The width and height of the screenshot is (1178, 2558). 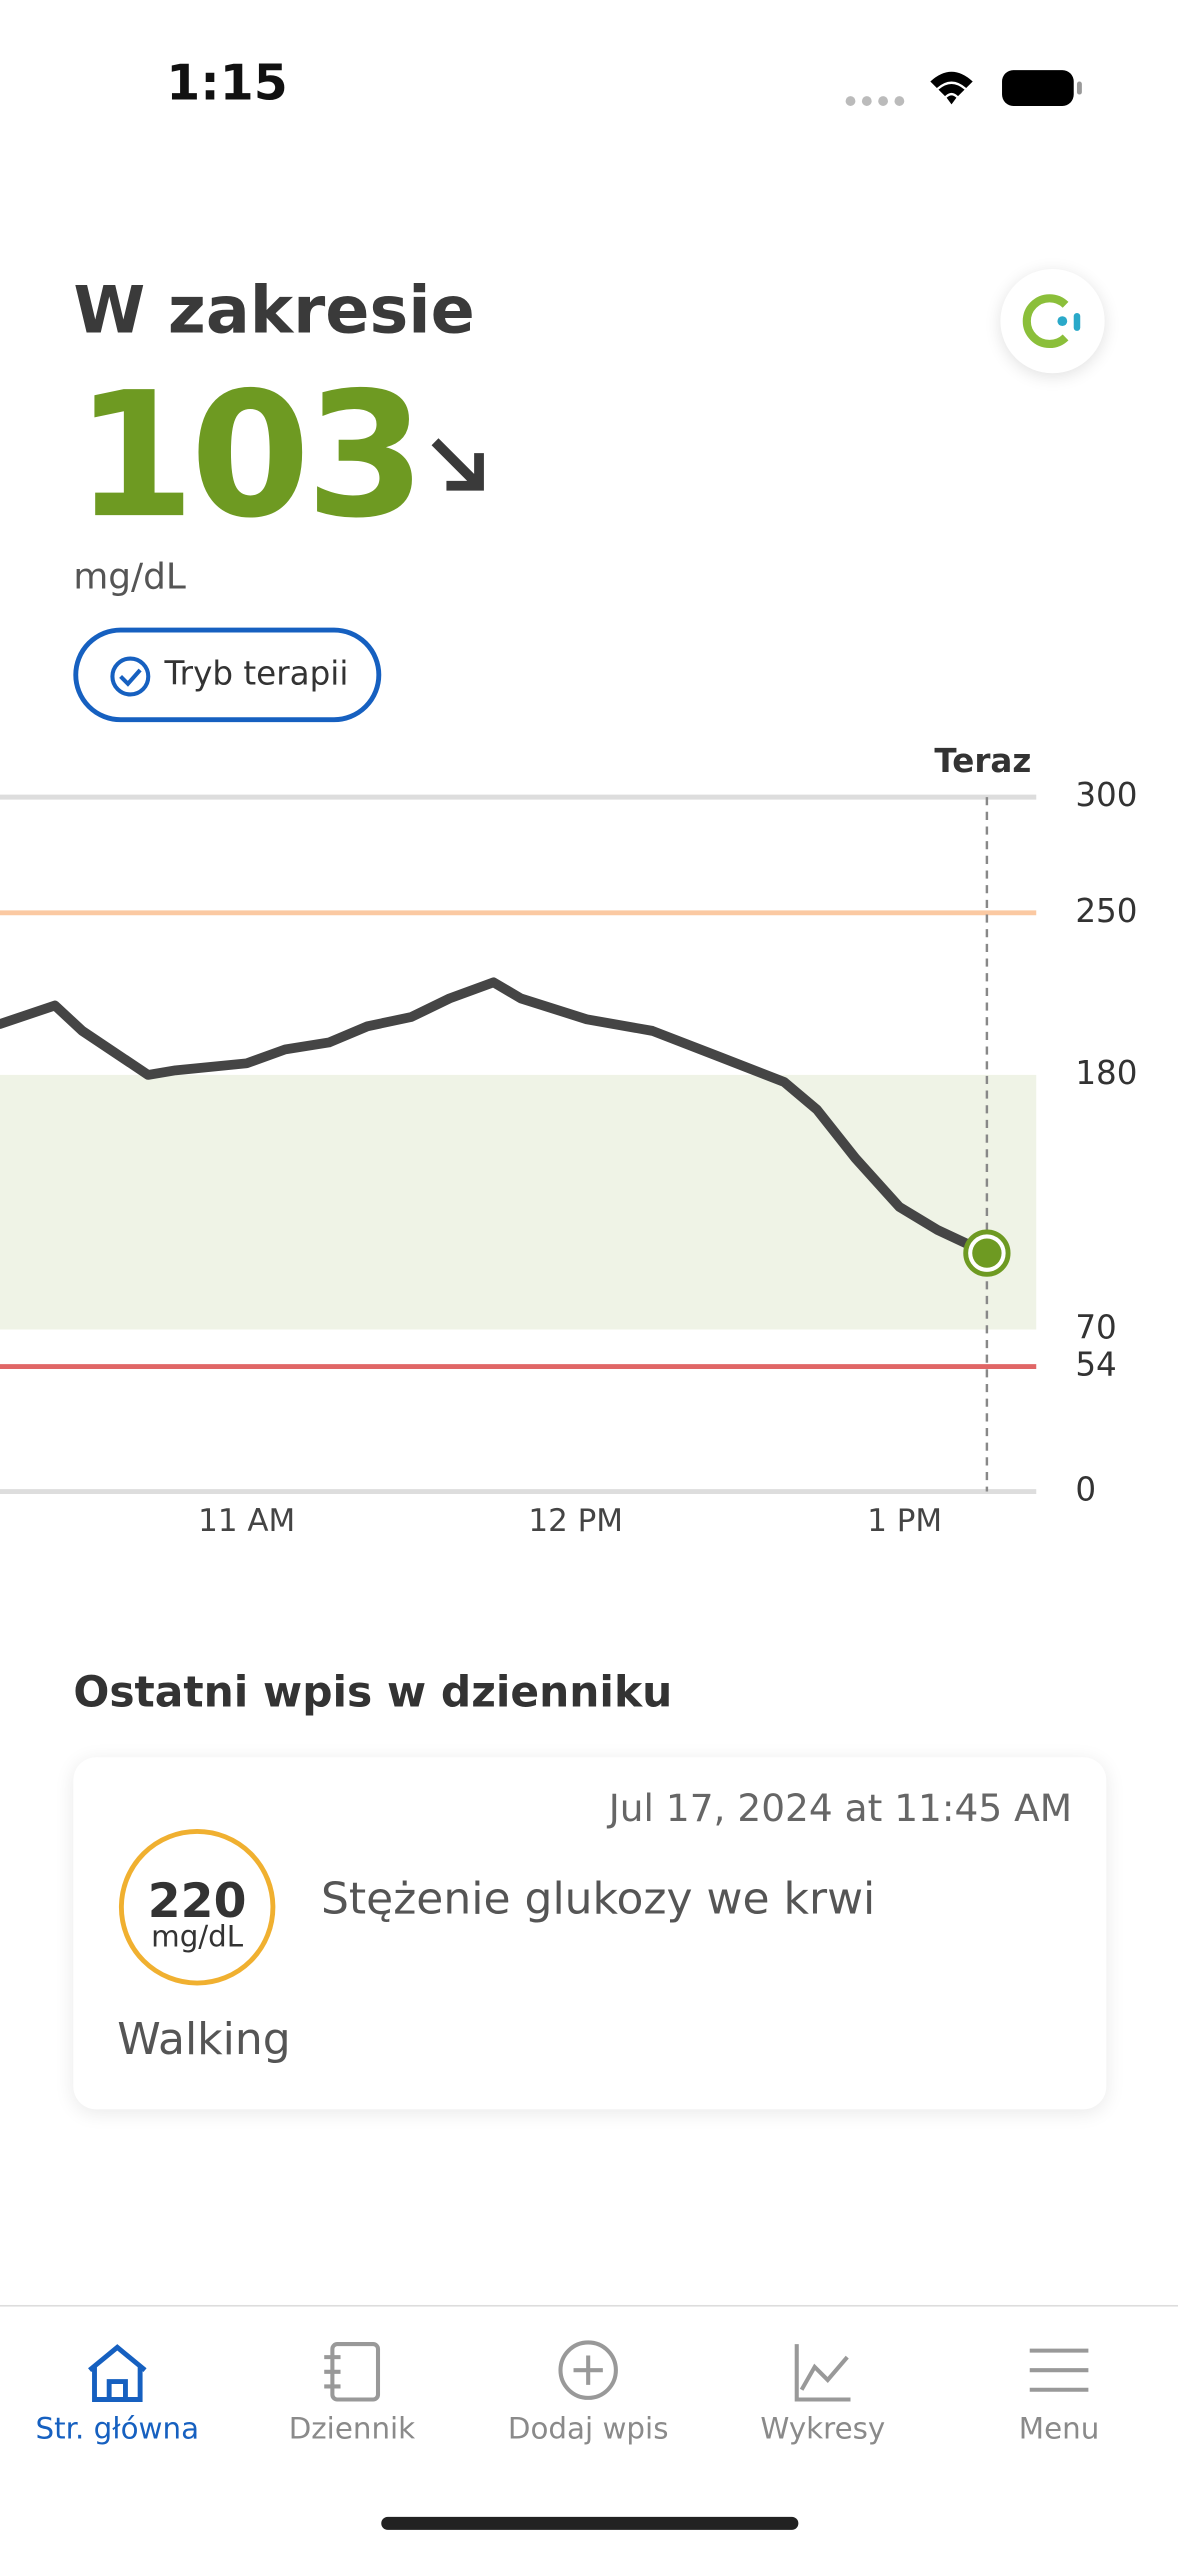 What do you see at coordinates (963, 88) in the screenshot?
I see `status-icons` at bounding box center [963, 88].